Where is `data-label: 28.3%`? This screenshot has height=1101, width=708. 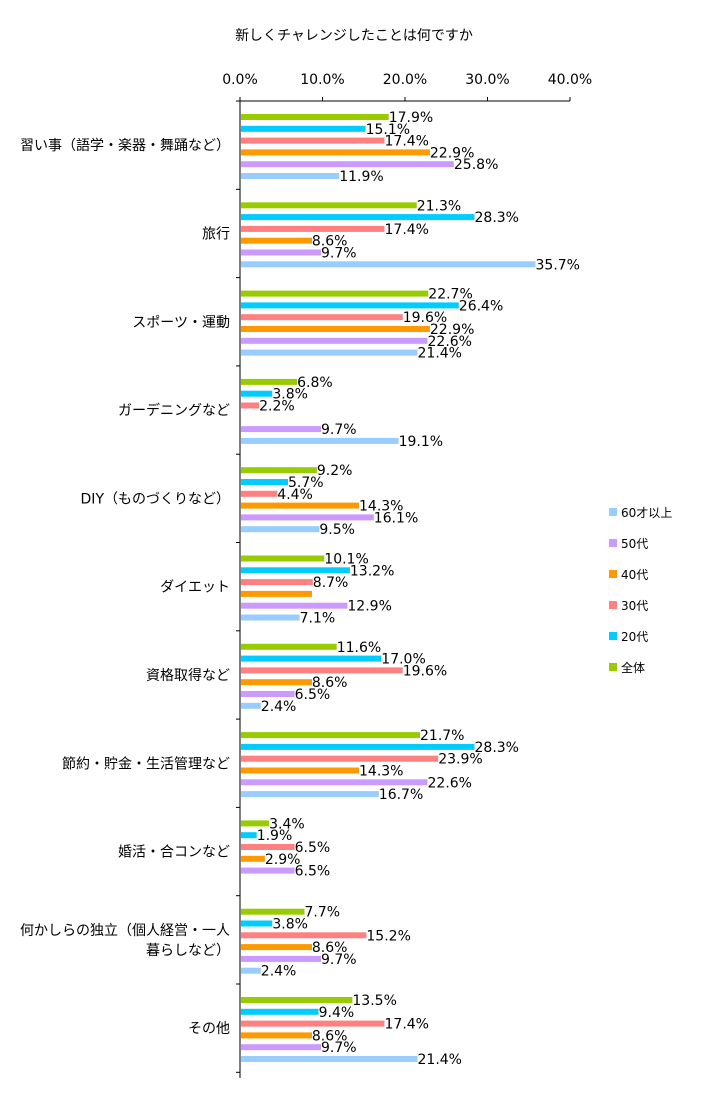 data-label: 28.3% is located at coordinates (497, 748).